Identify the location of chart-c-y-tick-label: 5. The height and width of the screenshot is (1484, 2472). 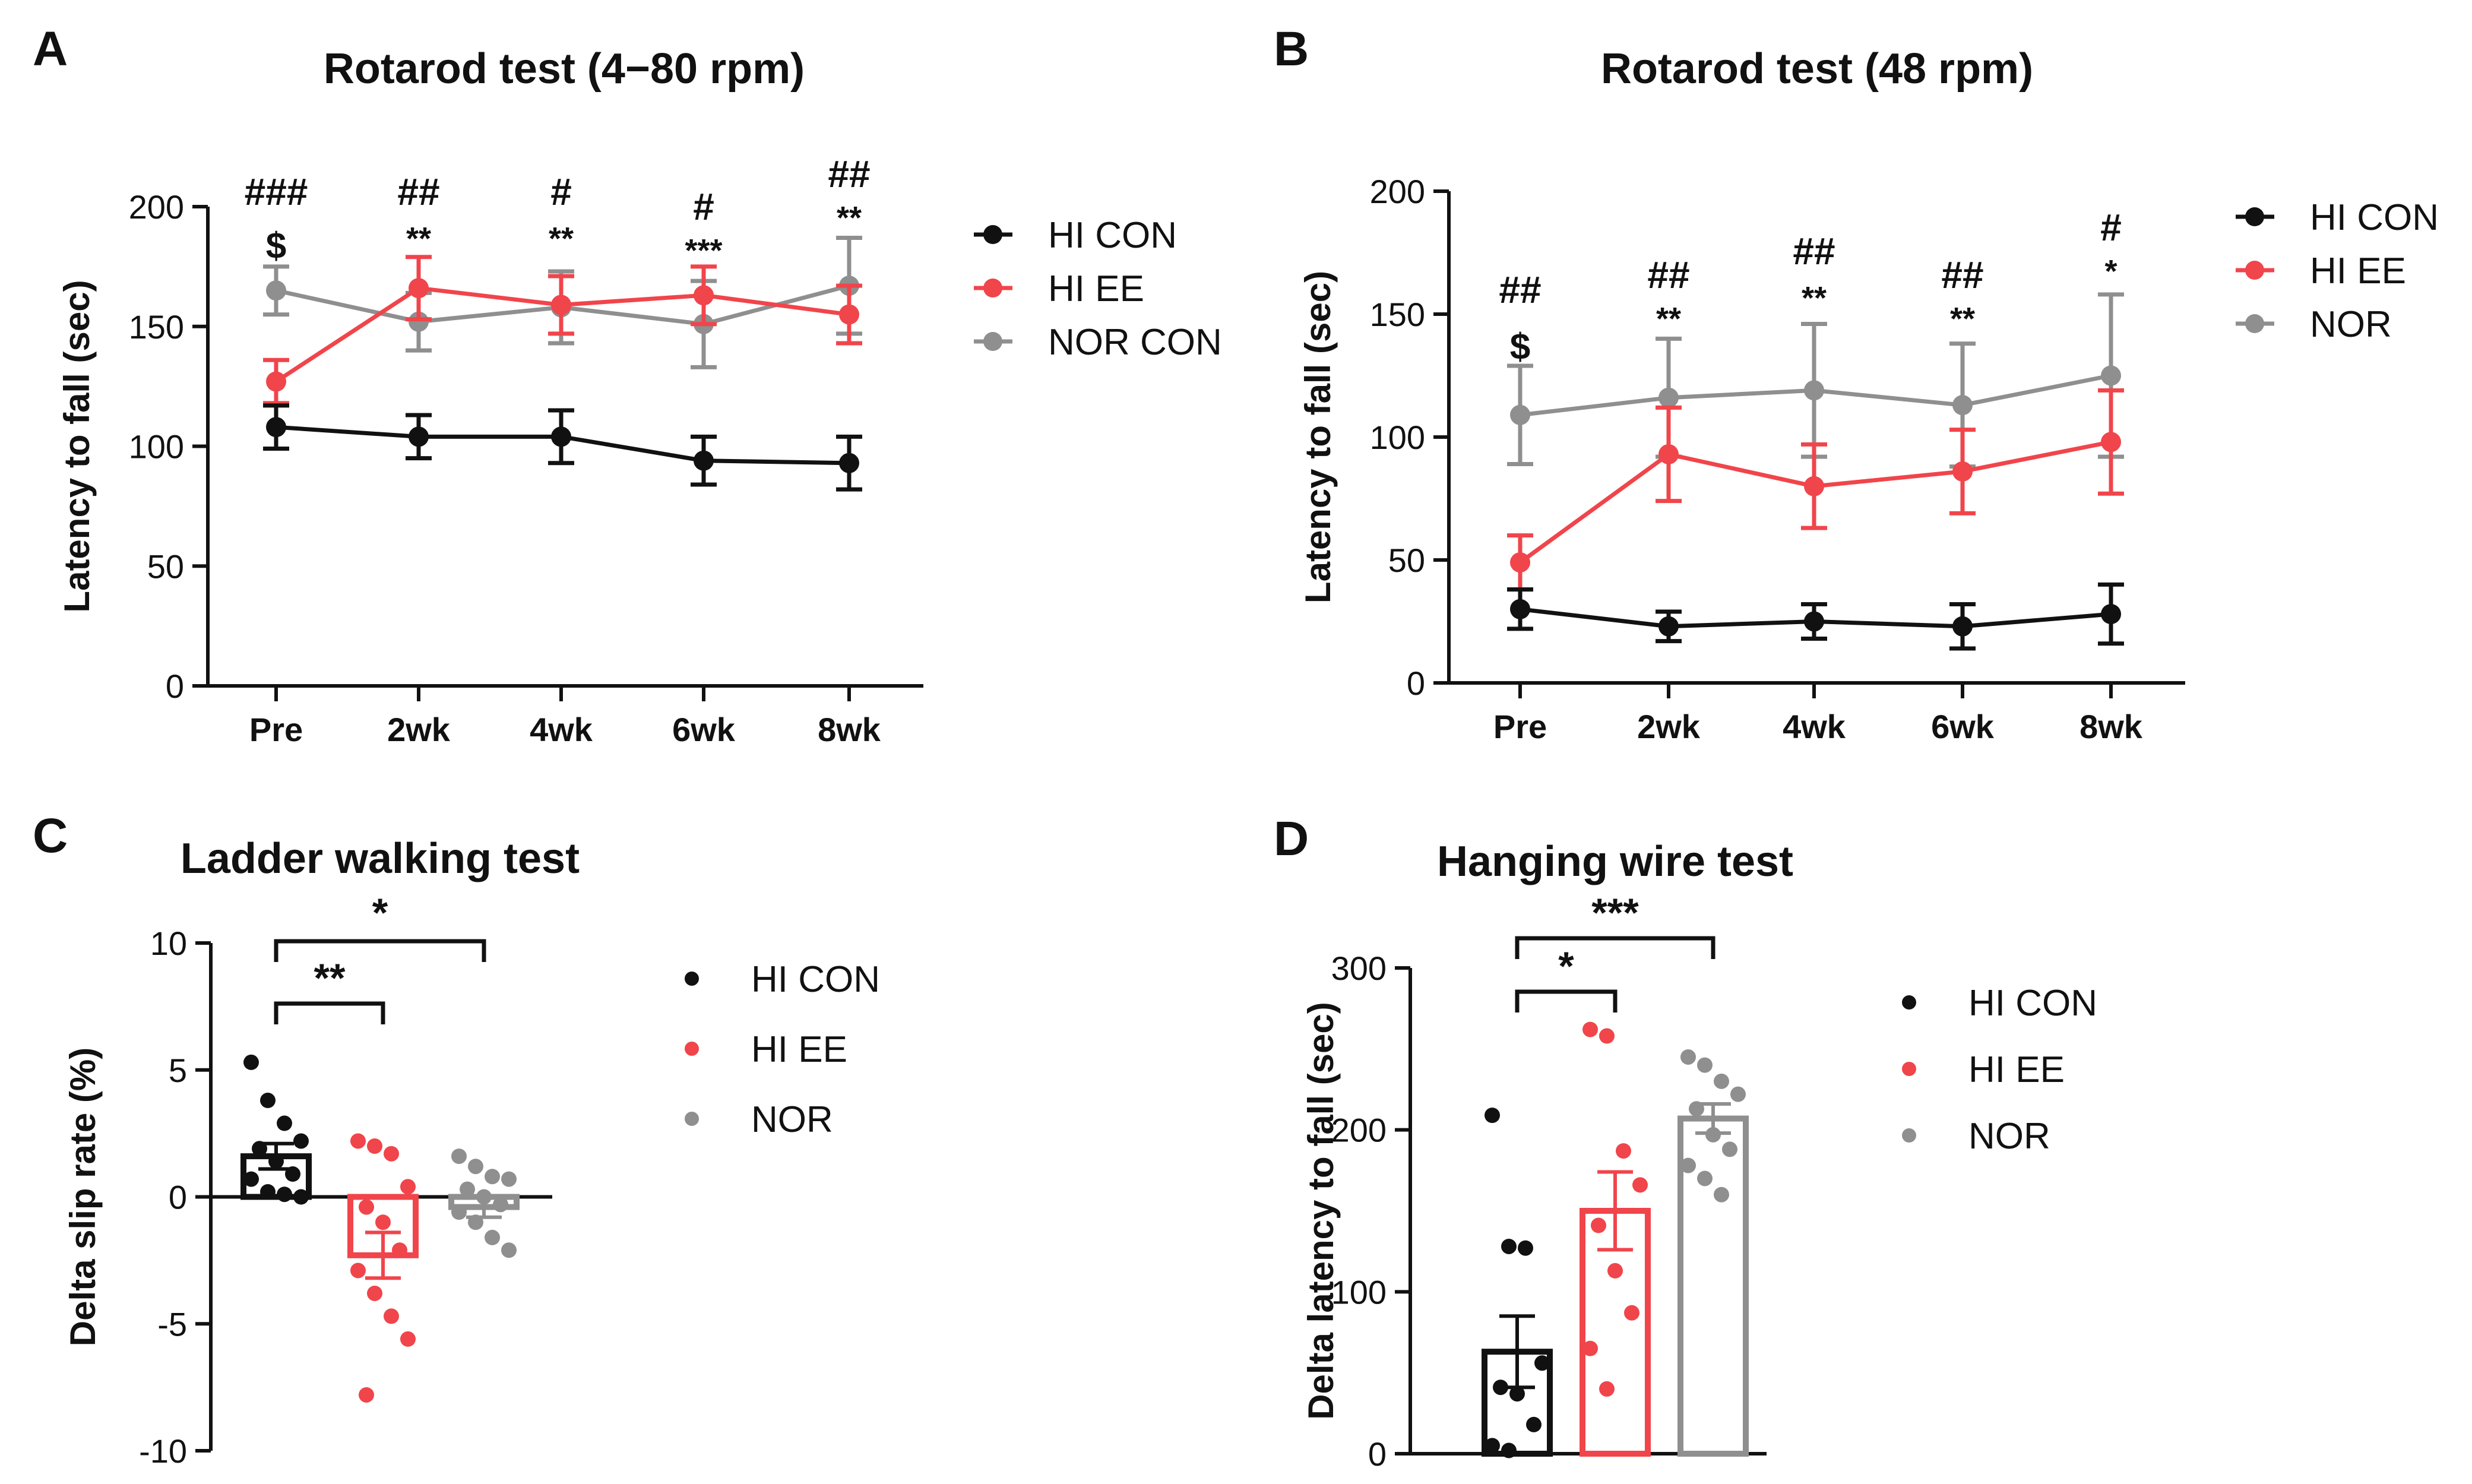
(178, 1070).